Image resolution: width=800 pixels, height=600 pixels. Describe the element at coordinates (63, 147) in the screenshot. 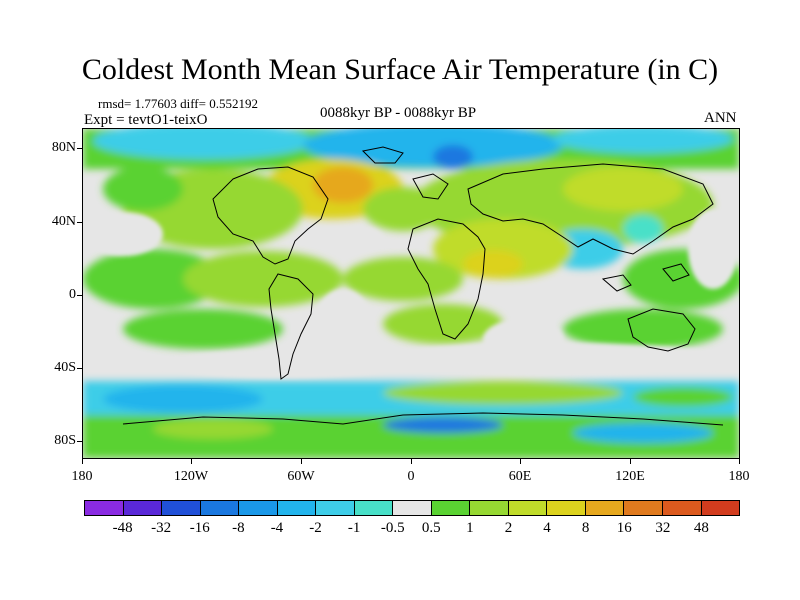

I see `lat-label: 80N` at that location.